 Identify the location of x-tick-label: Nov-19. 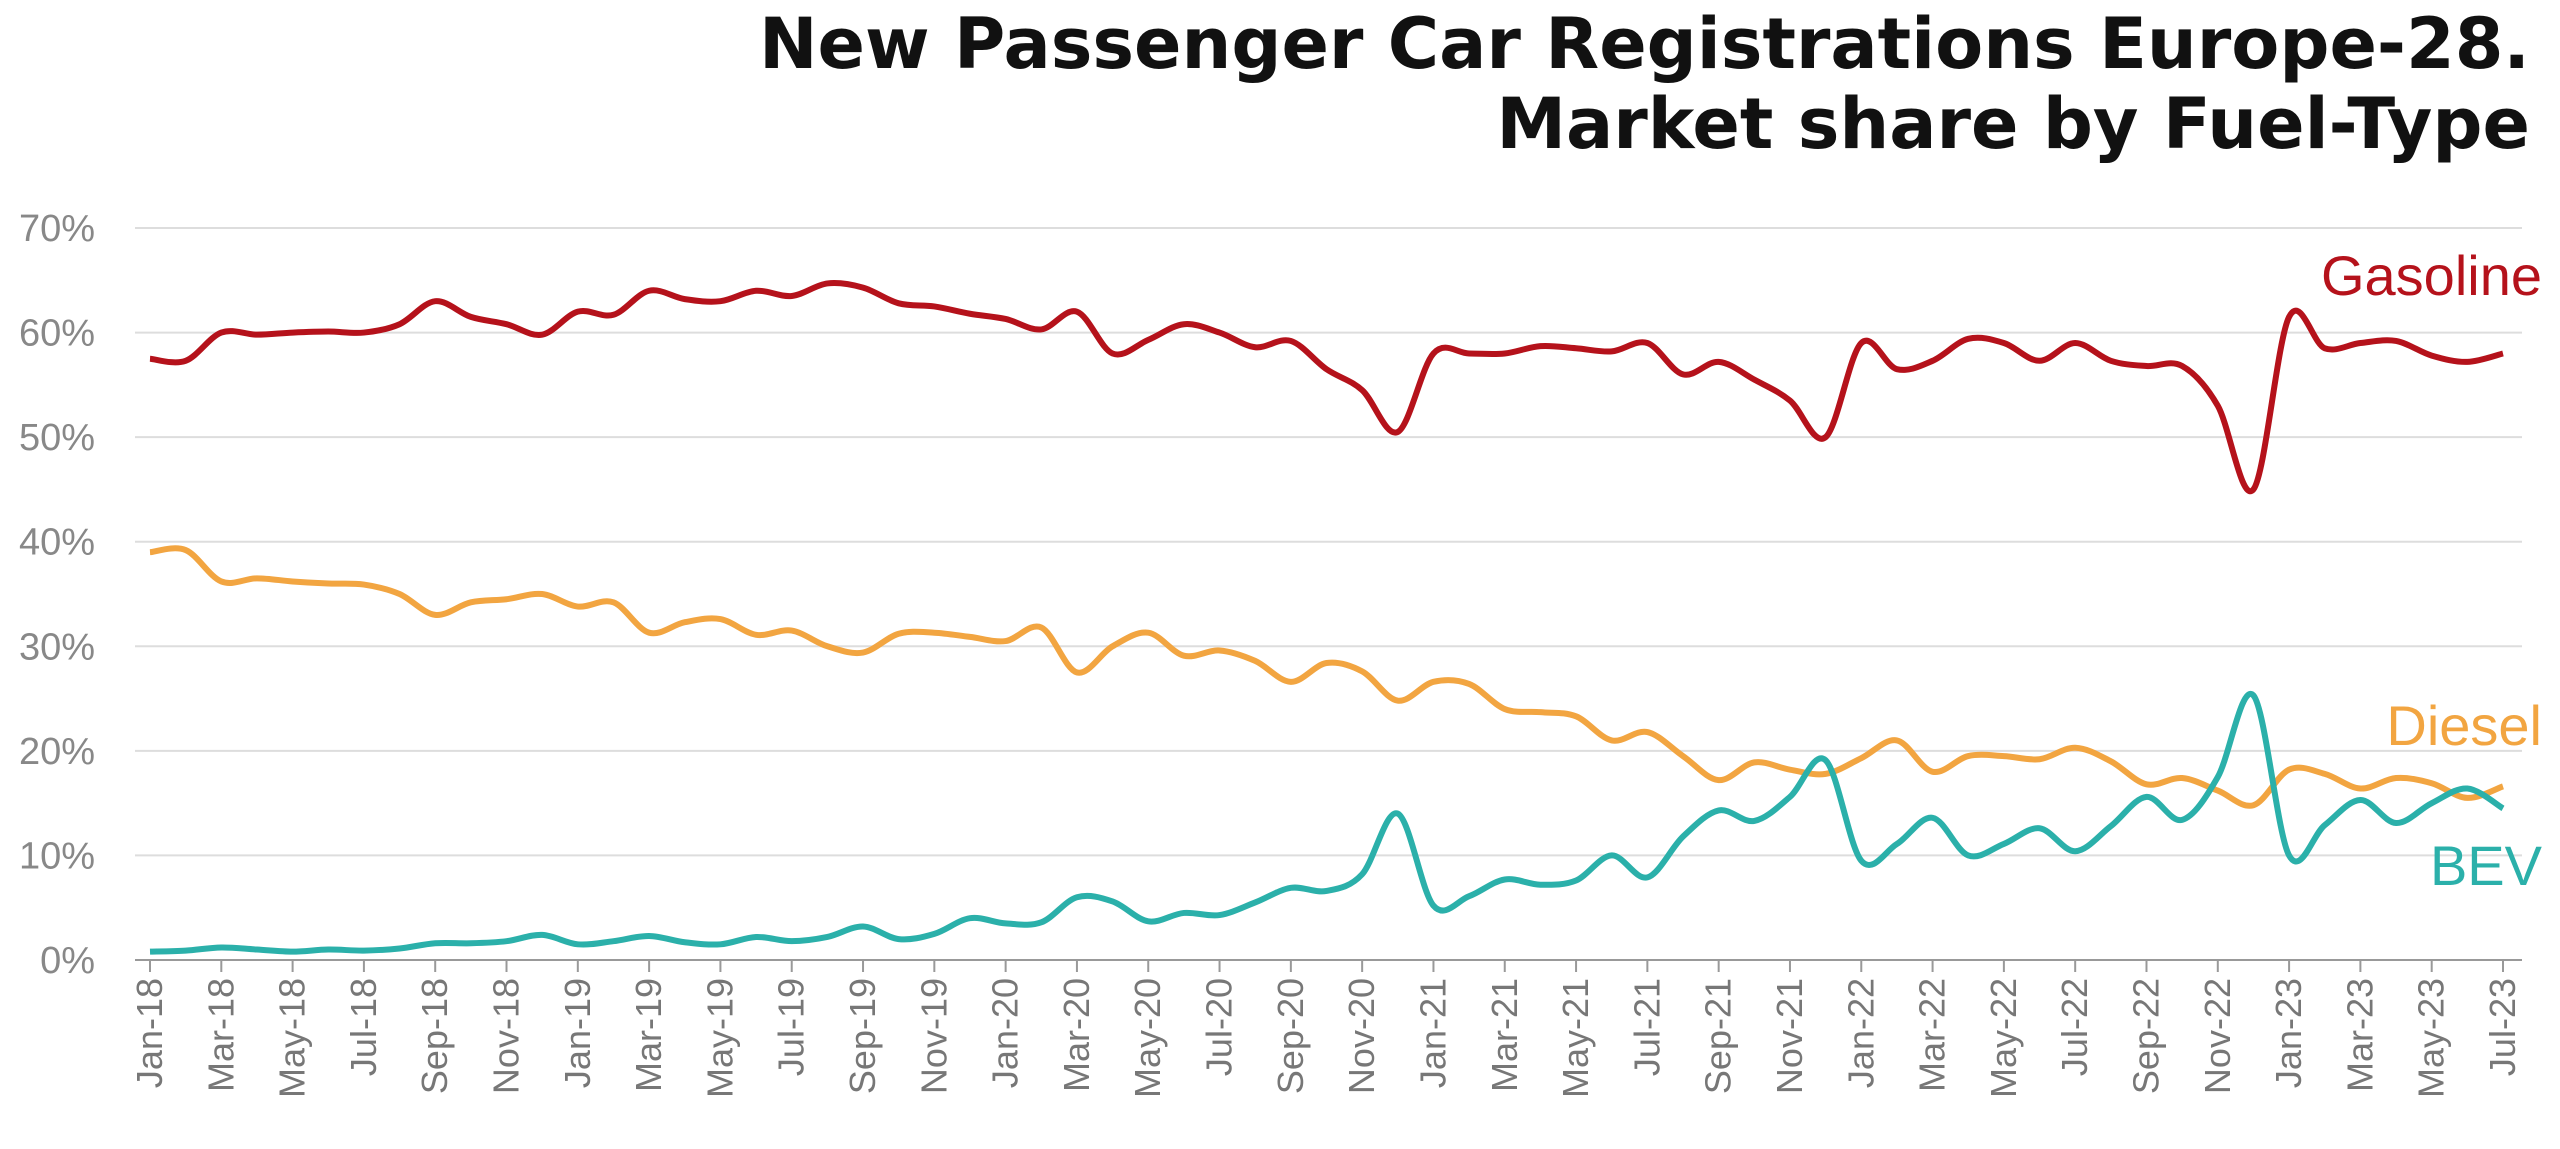
(933, 1036).